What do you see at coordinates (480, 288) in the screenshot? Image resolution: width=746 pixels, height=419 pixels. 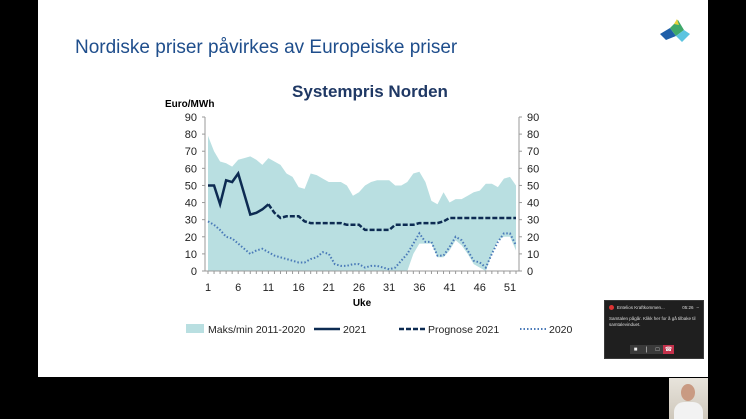 I see `x-tick-label: 46` at bounding box center [480, 288].